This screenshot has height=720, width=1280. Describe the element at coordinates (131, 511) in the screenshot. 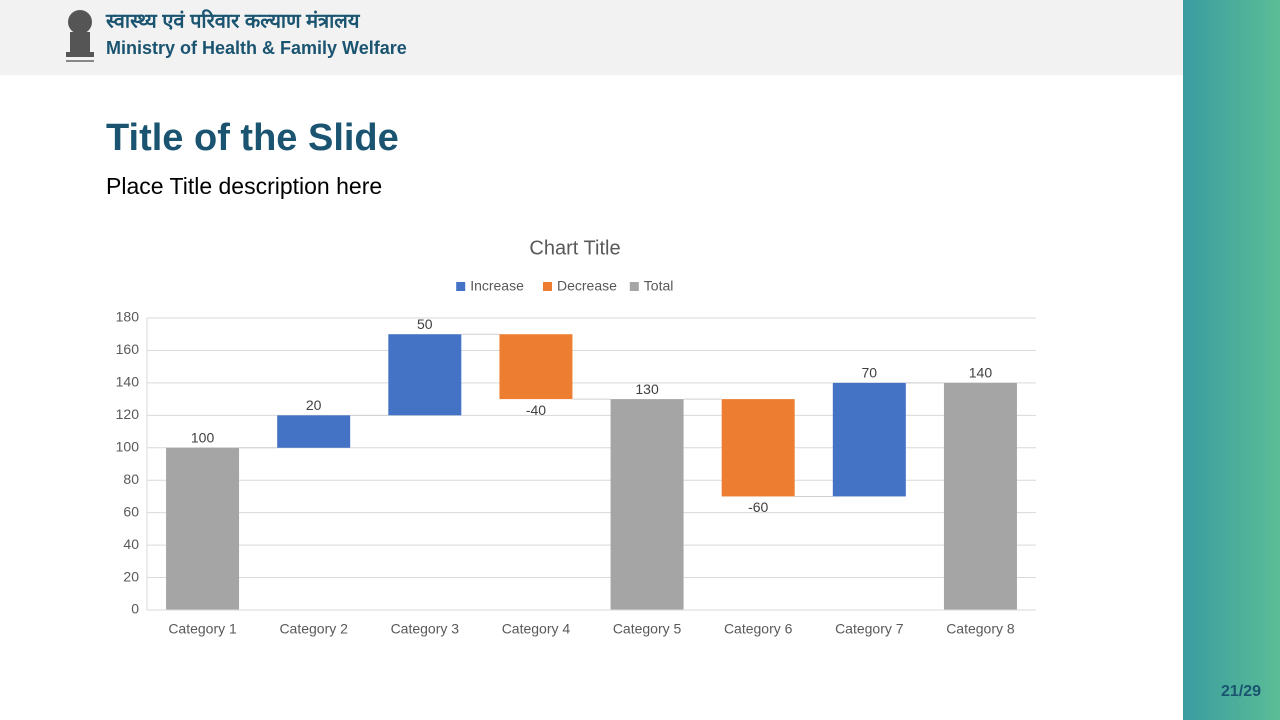

I see `y-tick-label: 60` at that location.